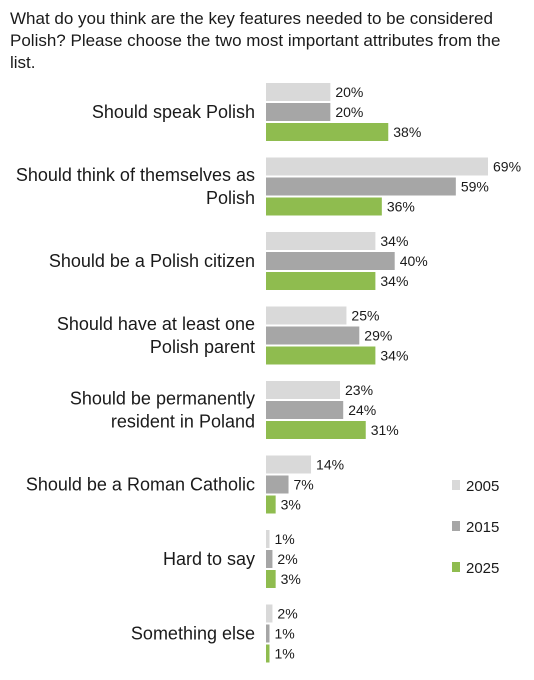 The width and height of the screenshot is (534, 680). Describe the element at coordinates (156, 324) in the screenshot. I see `category-label-4-line-1: Should have at least one` at that location.